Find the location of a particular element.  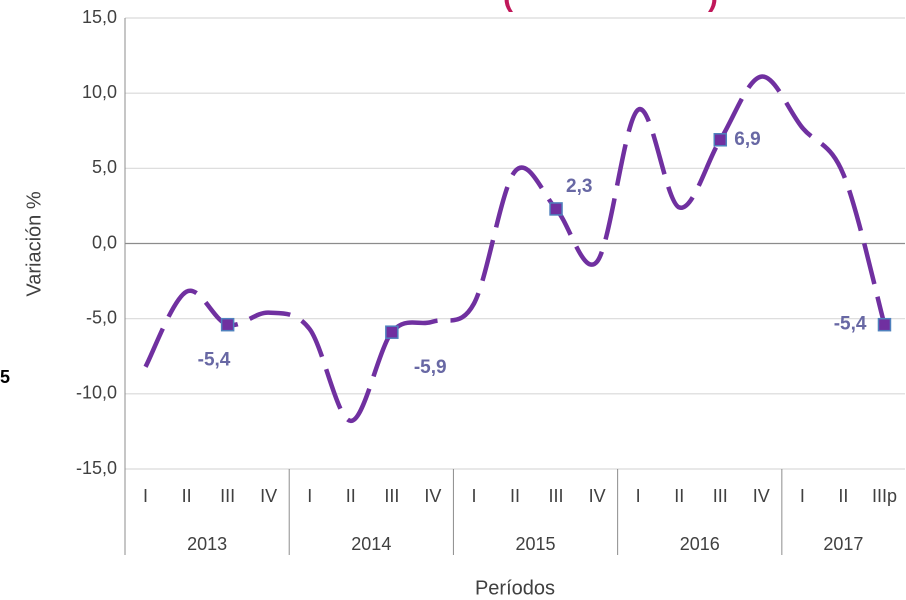

group-label: 2016 is located at coordinates (700, 544).